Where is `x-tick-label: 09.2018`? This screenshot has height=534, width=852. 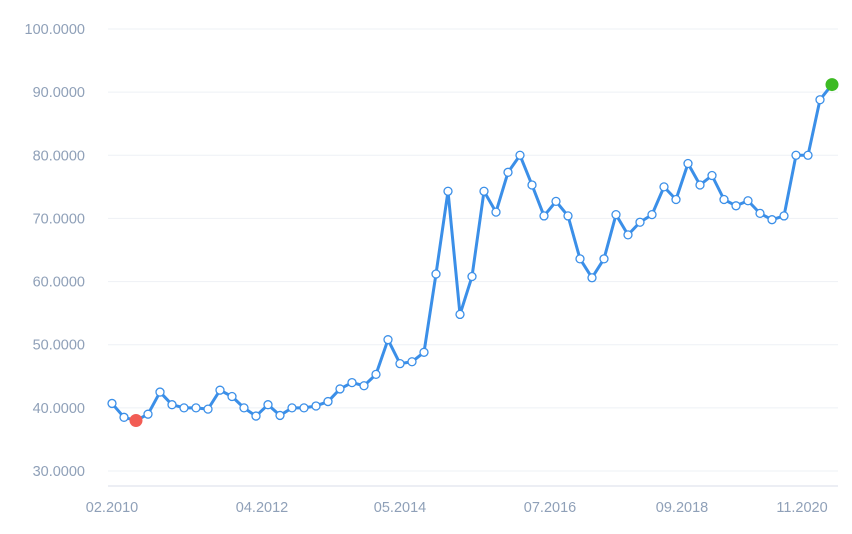
x-tick-label: 09.2018 is located at coordinates (682, 508).